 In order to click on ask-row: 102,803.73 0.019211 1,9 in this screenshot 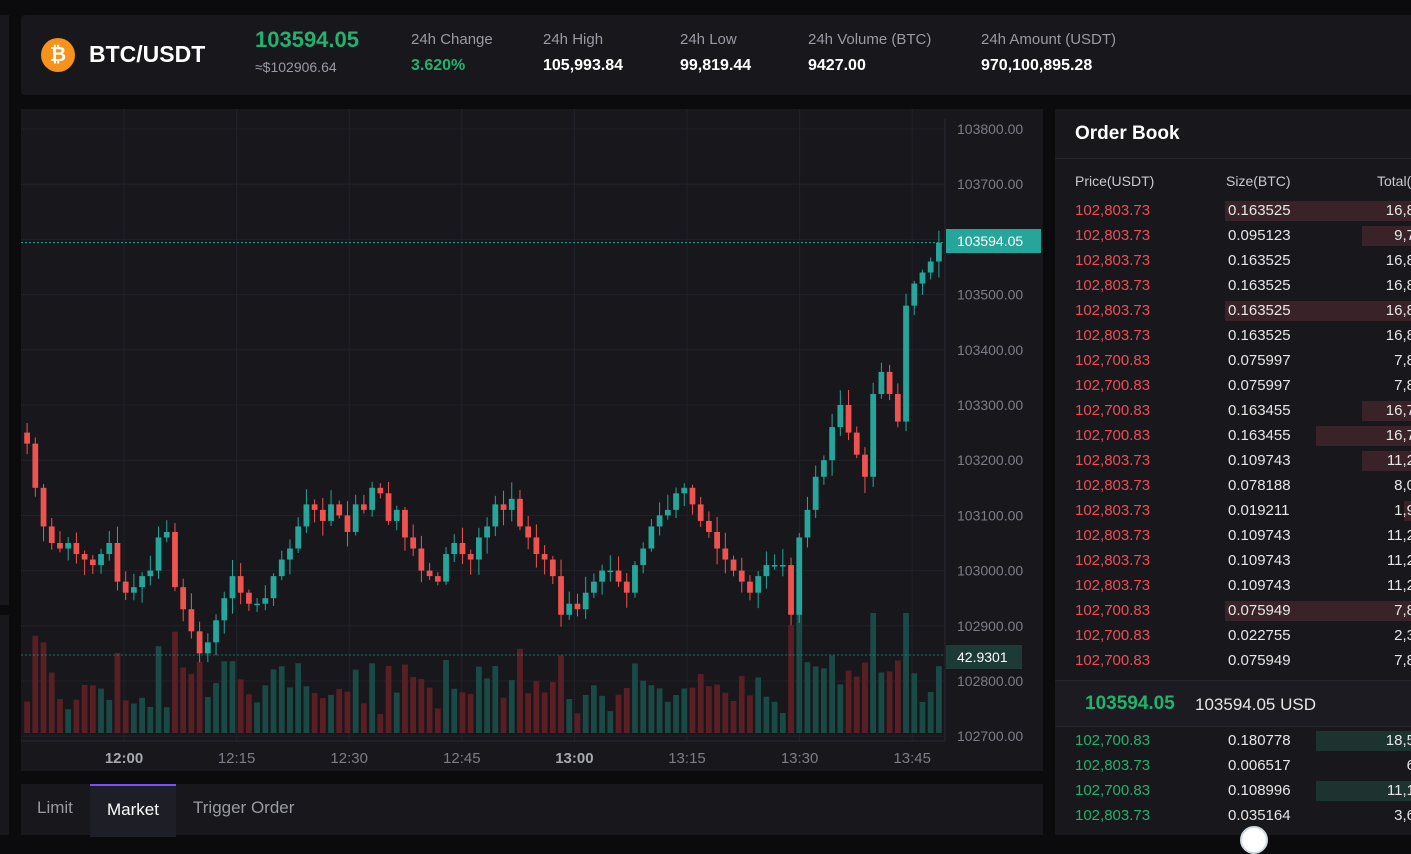, I will do `click(1233, 510)`.